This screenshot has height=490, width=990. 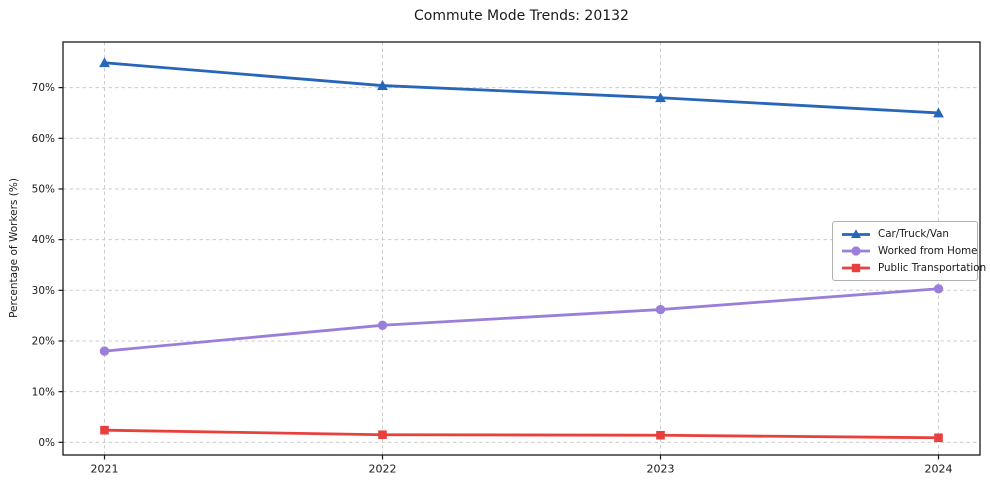 I want to click on legend-marker-triangle-icon, so click(x=856, y=233).